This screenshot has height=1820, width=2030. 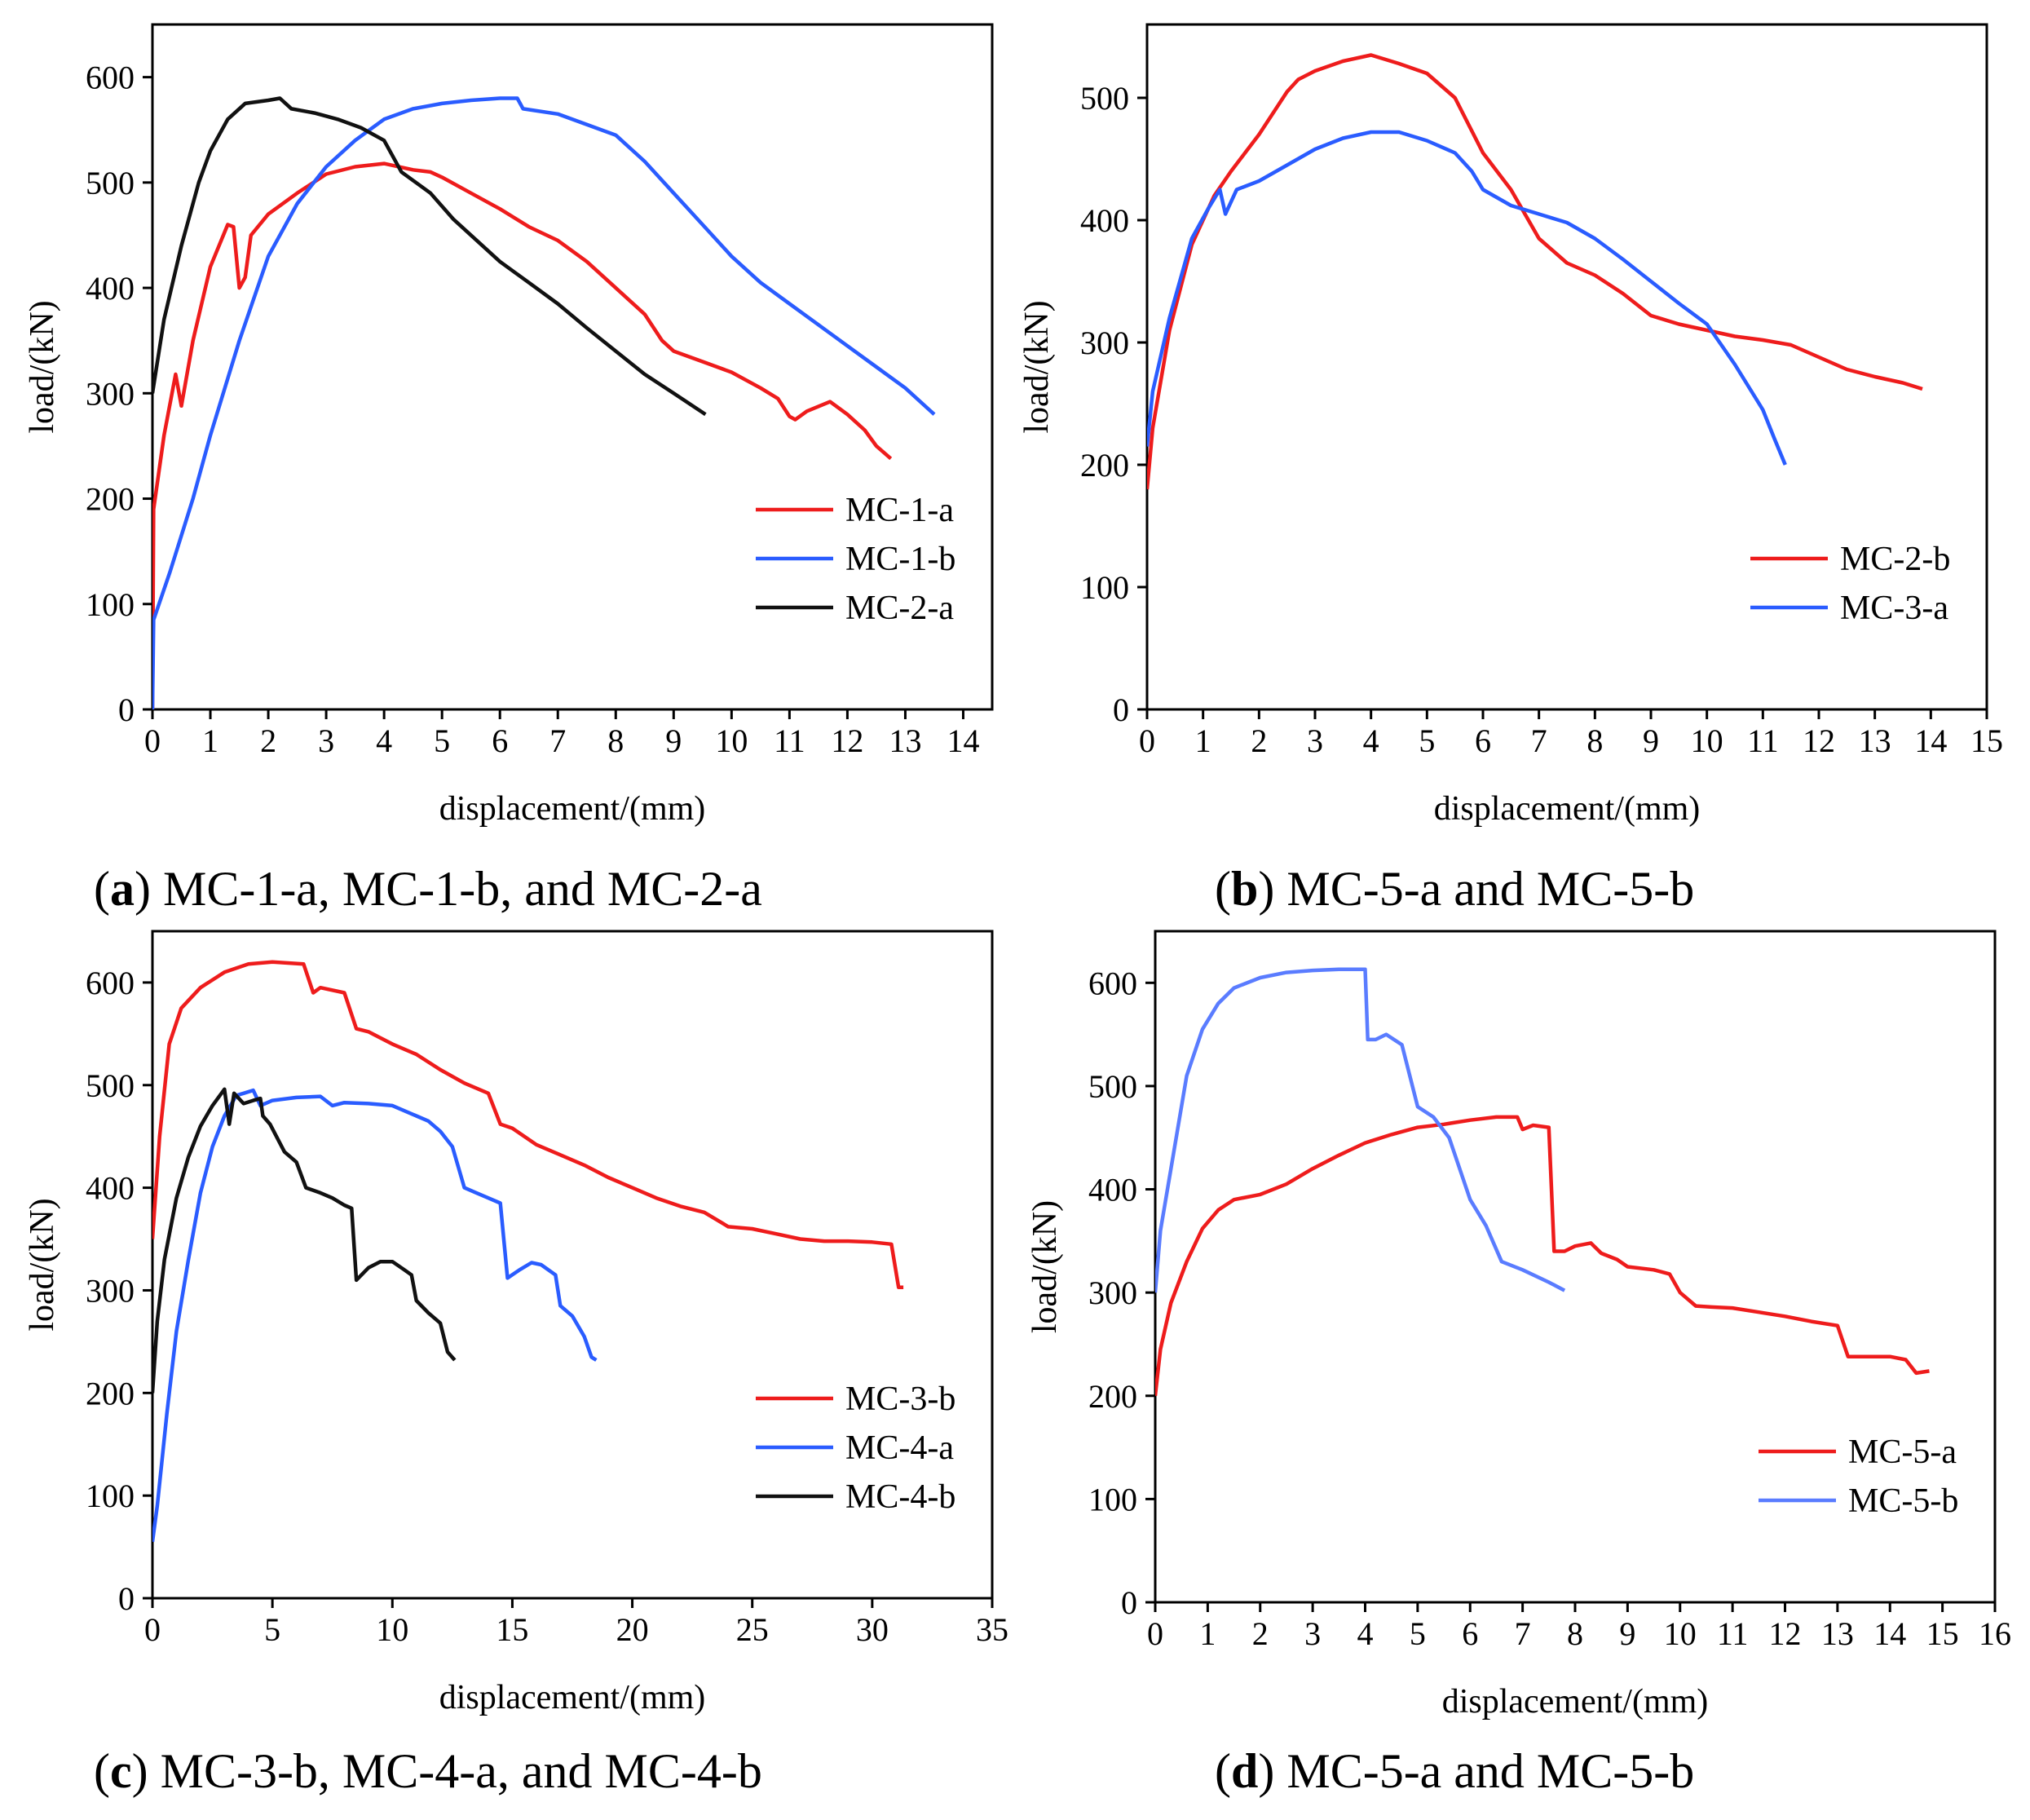 I want to click on legend-label-MC-1-a: MC-1-a, so click(x=899, y=511).